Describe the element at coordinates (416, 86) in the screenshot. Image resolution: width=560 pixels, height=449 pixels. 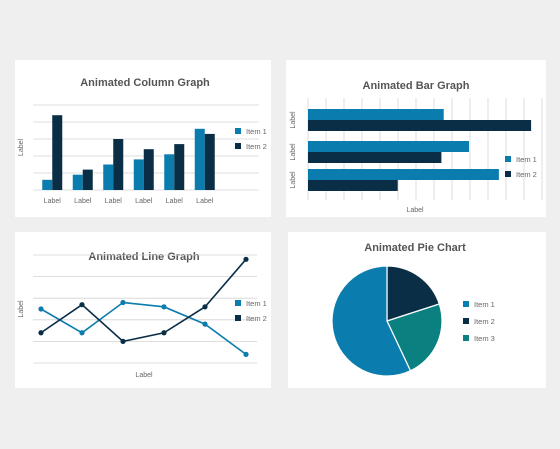
I see `bar-graph-title: Animated Bar Graph` at that location.